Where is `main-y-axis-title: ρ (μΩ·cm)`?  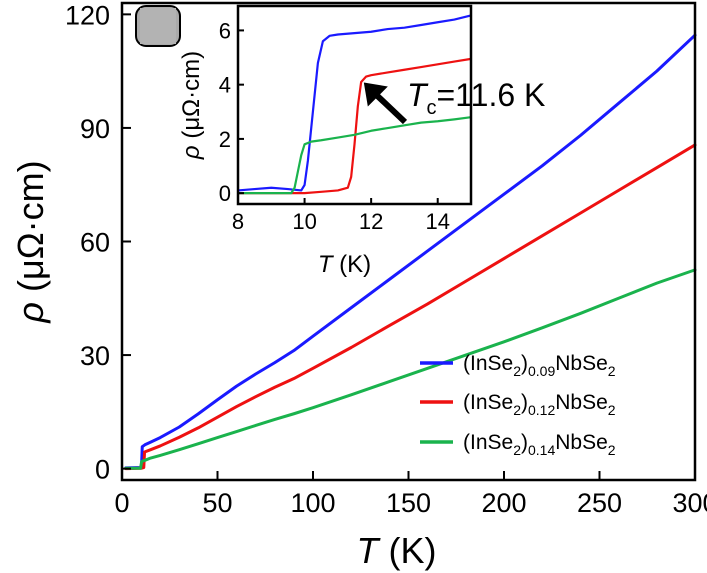 main-y-axis-title: ρ (μΩ·cm) is located at coordinates (30, 241).